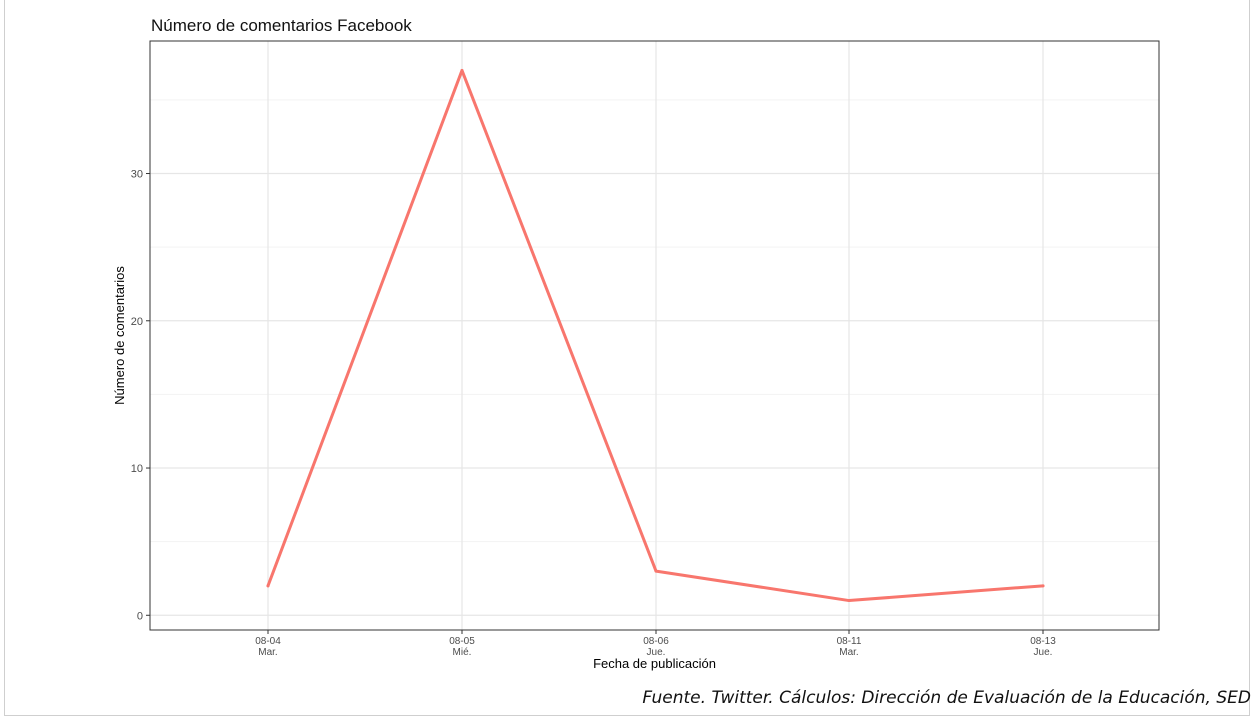 This screenshot has width=1255, height=717. Describe the element at coordinates (268, 641) in the screenshot. I see `x-tick-label-date: 08-04` at that location.